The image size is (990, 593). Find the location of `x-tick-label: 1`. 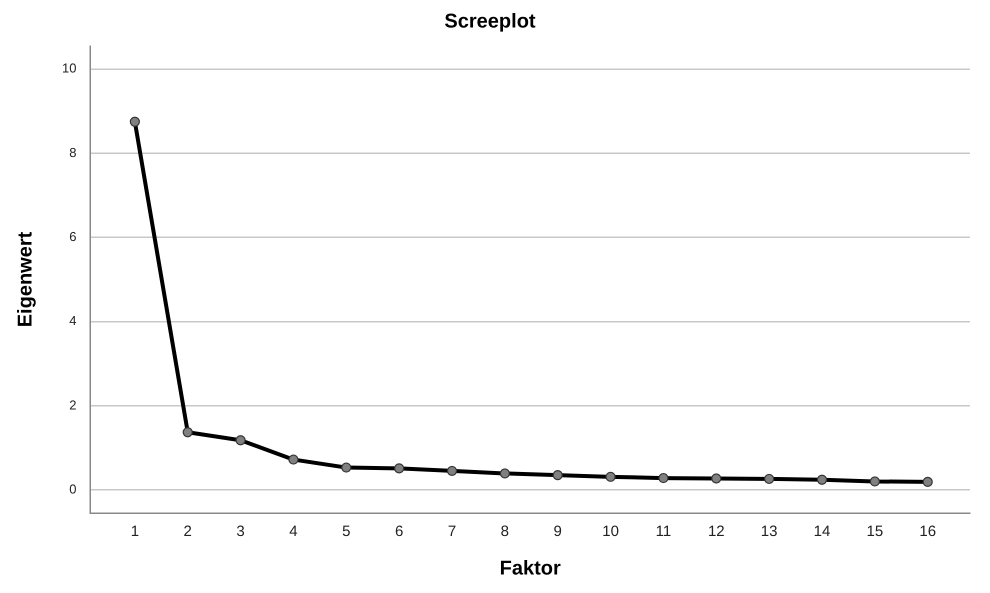

x-tick-label: 1 is located at coordinates (135, 531).